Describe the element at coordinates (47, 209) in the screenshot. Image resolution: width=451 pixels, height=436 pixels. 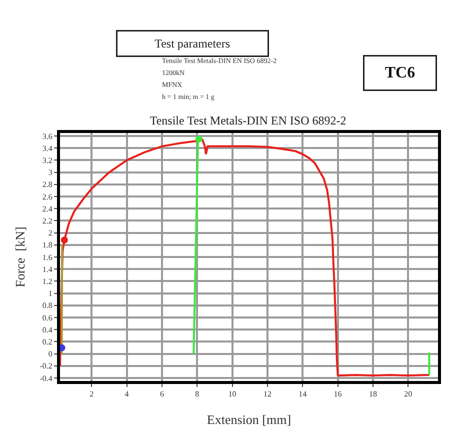
I see `y-tick-label: 2.4` at that location.